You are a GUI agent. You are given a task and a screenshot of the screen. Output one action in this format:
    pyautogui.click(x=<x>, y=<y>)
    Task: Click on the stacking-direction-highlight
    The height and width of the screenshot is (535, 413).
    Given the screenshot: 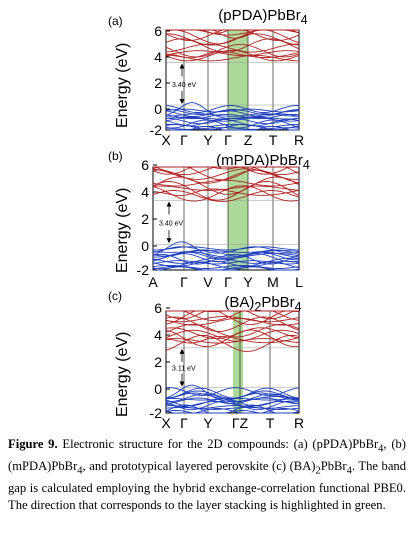 What is the action you would take?
    pyautogui.click(x=238, y=362)
    